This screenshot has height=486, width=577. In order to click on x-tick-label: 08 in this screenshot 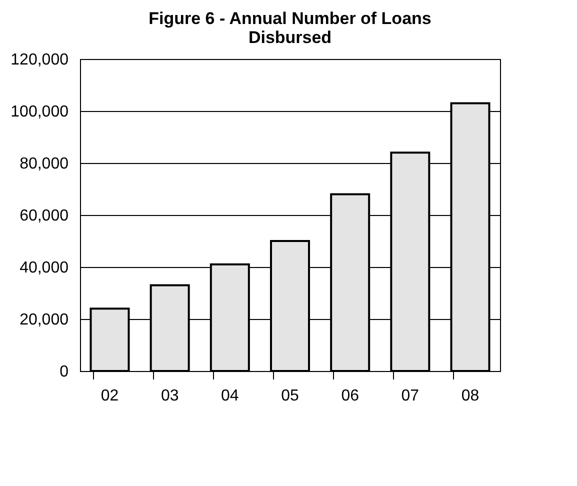, I will do `click(470, 396)`.